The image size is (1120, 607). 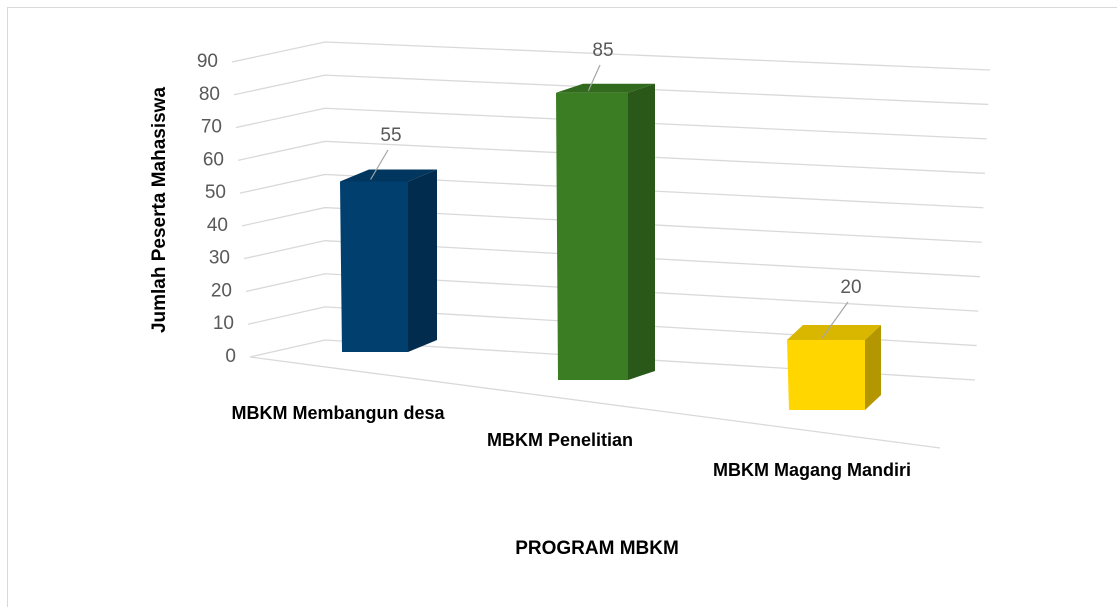 I want to click on x-tick-label: MBKM Membangun desa, so click(x=338, y=413).